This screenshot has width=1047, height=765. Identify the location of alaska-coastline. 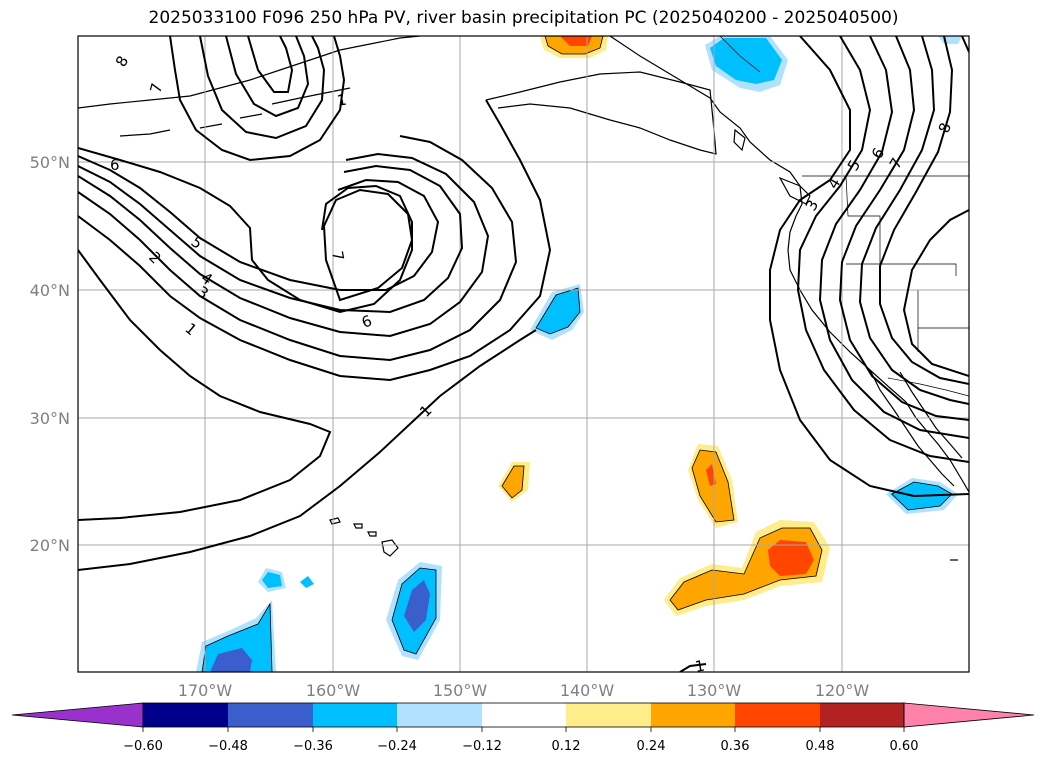
(249, 72).